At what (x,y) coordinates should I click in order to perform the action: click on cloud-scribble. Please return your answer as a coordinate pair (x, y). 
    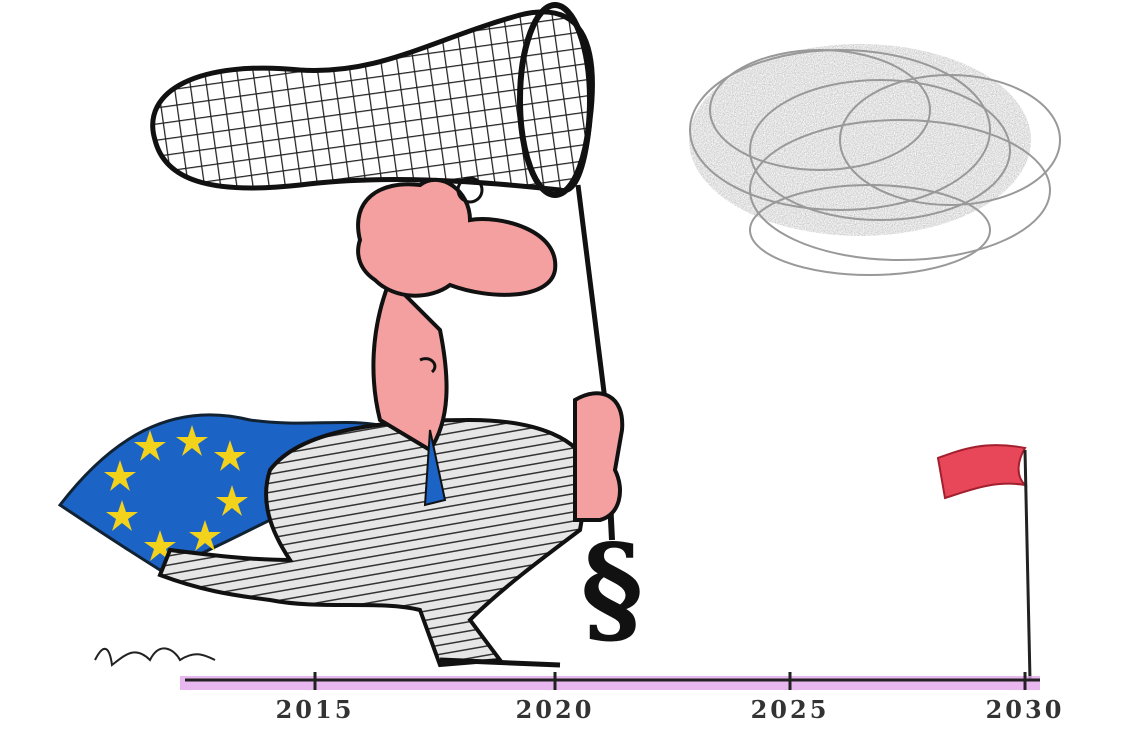
    Looking at the image, I should click on (875, 160).